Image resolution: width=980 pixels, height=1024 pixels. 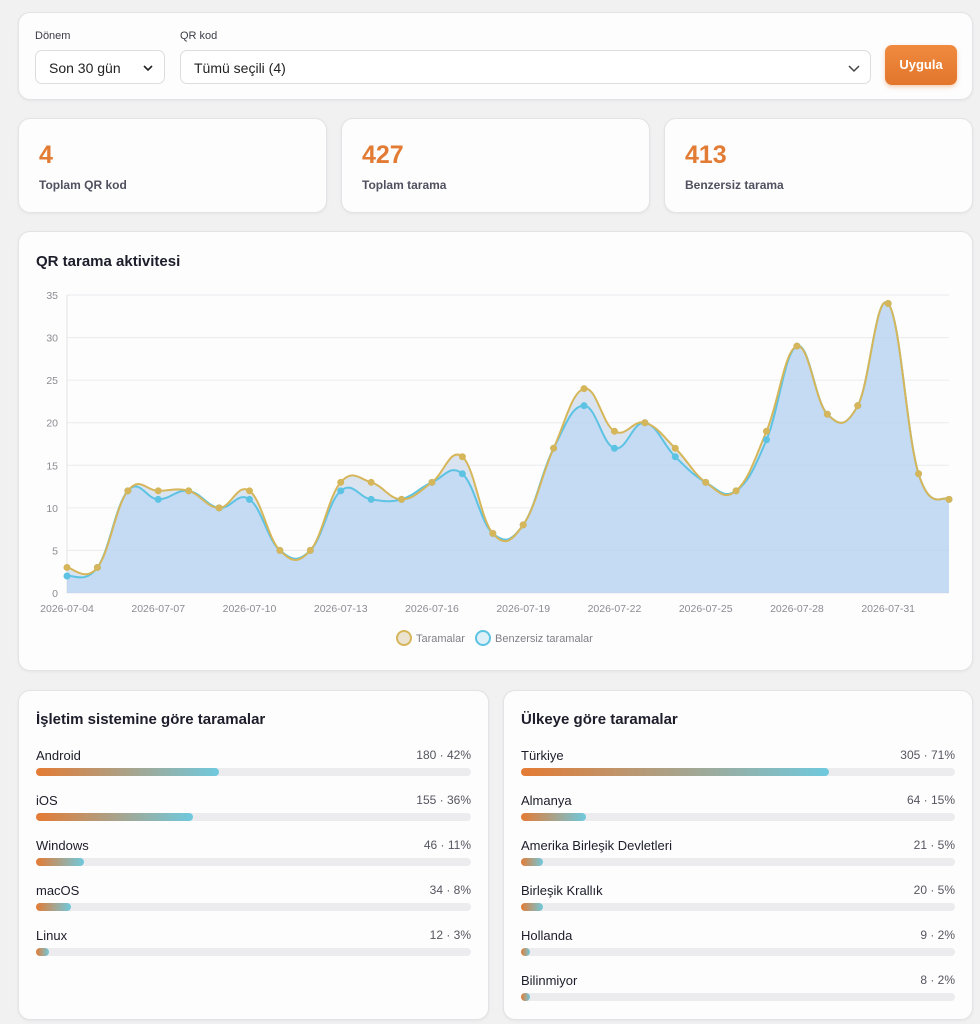 What do you see at coordinates (525, 67) in the screenshot?
I see `qr-select: Tümü seçili (4)` at bounding box center [525, 67].